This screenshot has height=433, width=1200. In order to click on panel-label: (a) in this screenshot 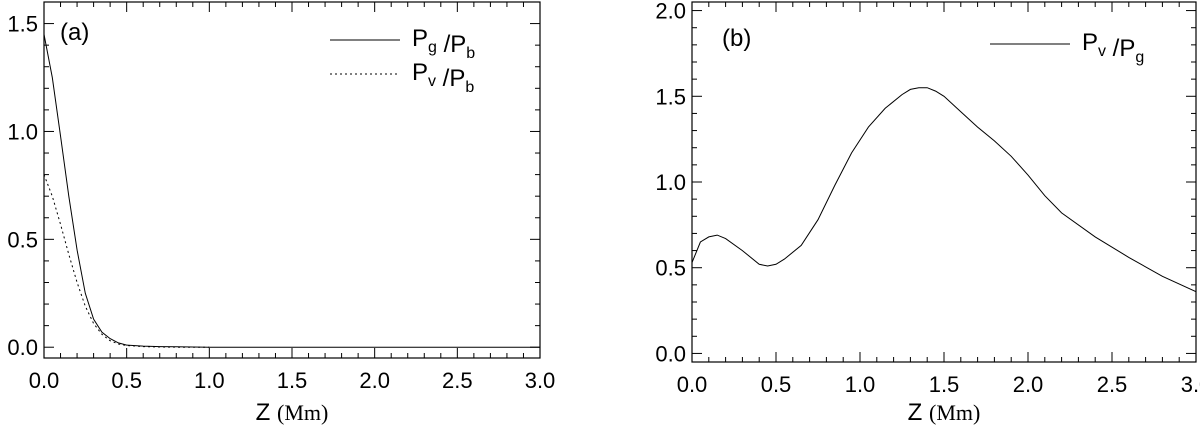, I will do `click(74, 32)`.